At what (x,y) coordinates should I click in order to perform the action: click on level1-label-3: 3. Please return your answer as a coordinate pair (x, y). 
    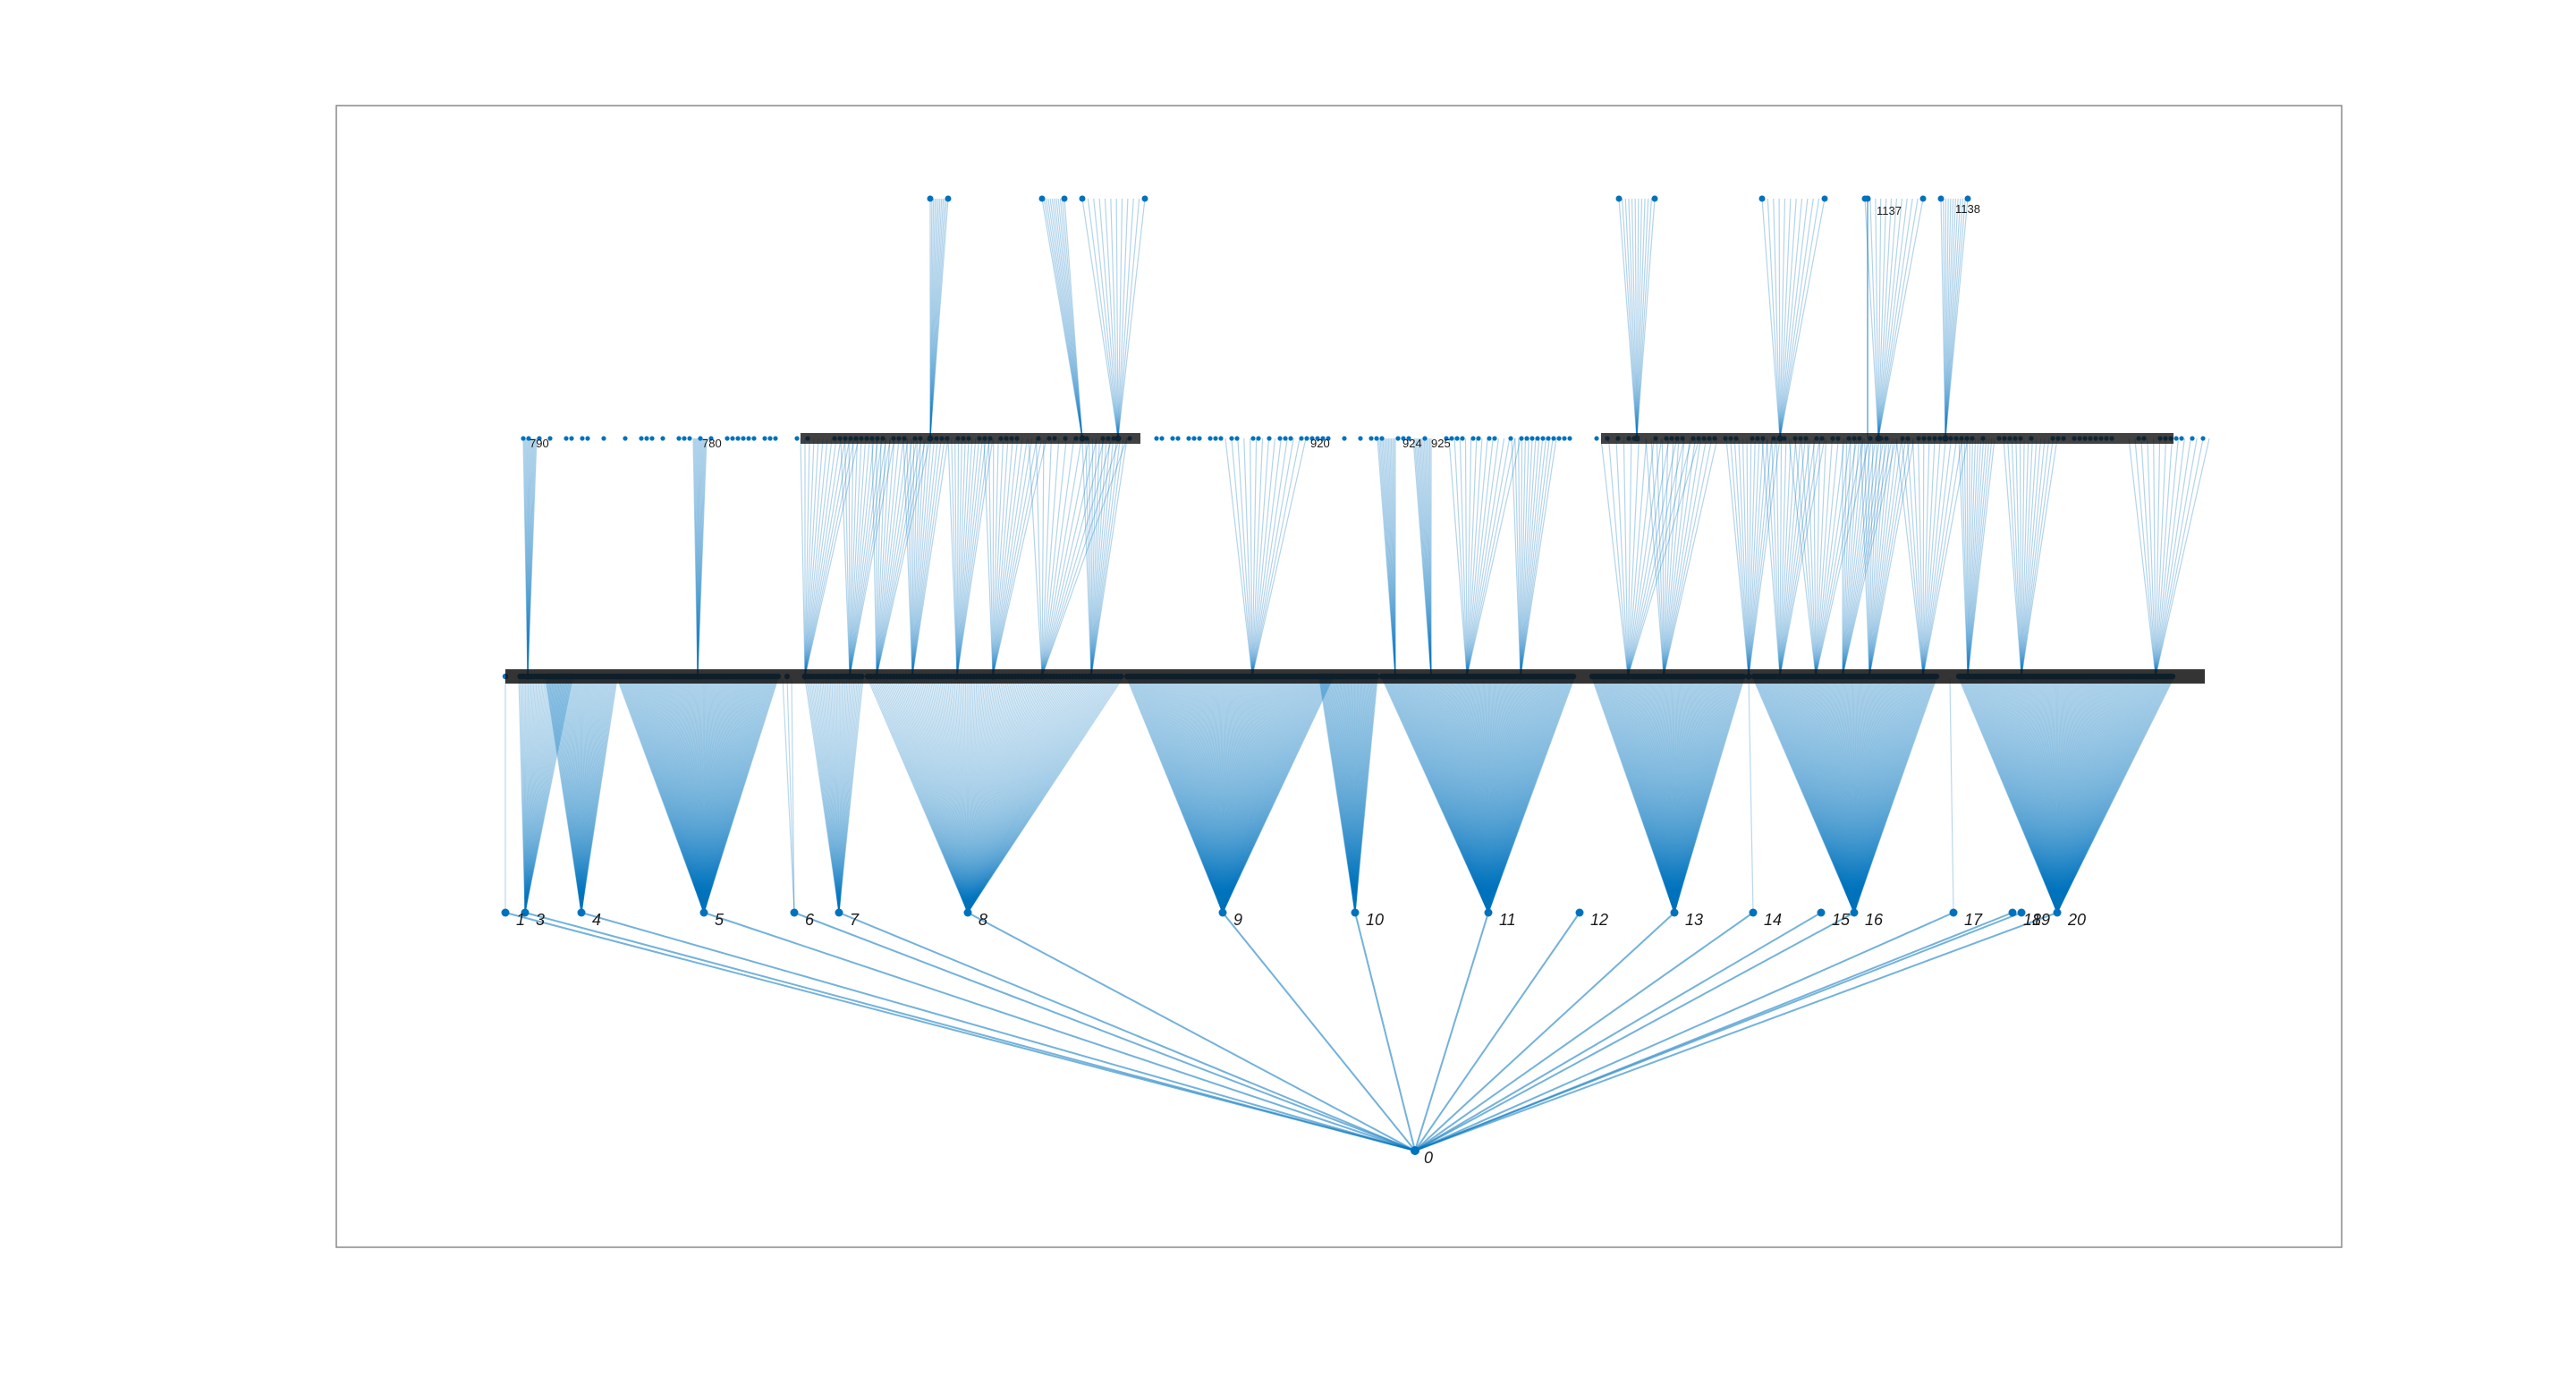
    Looking at the image, I should click on (540, 920).